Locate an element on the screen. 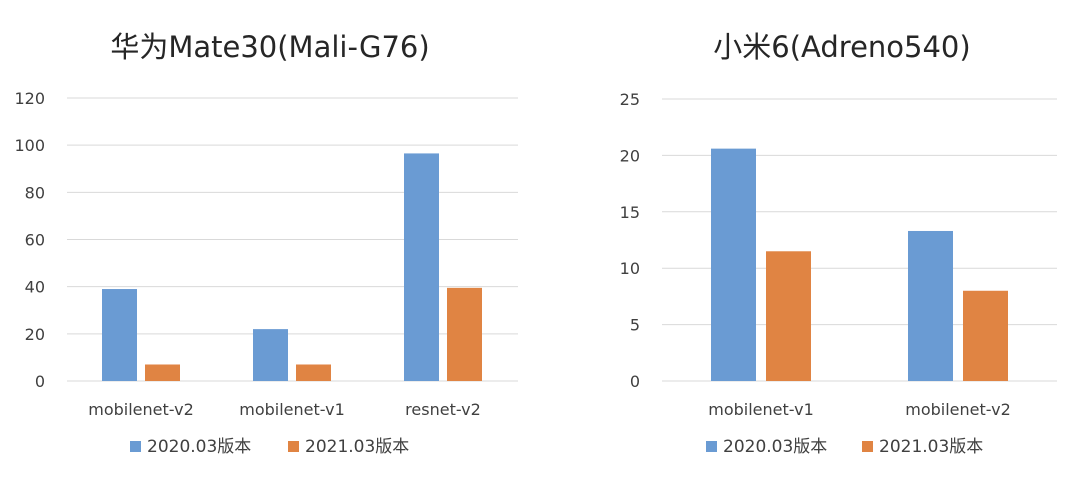 This screenshot has width=1080, height=481. y-tick-label: 15 is located at coordinates (630, 212).